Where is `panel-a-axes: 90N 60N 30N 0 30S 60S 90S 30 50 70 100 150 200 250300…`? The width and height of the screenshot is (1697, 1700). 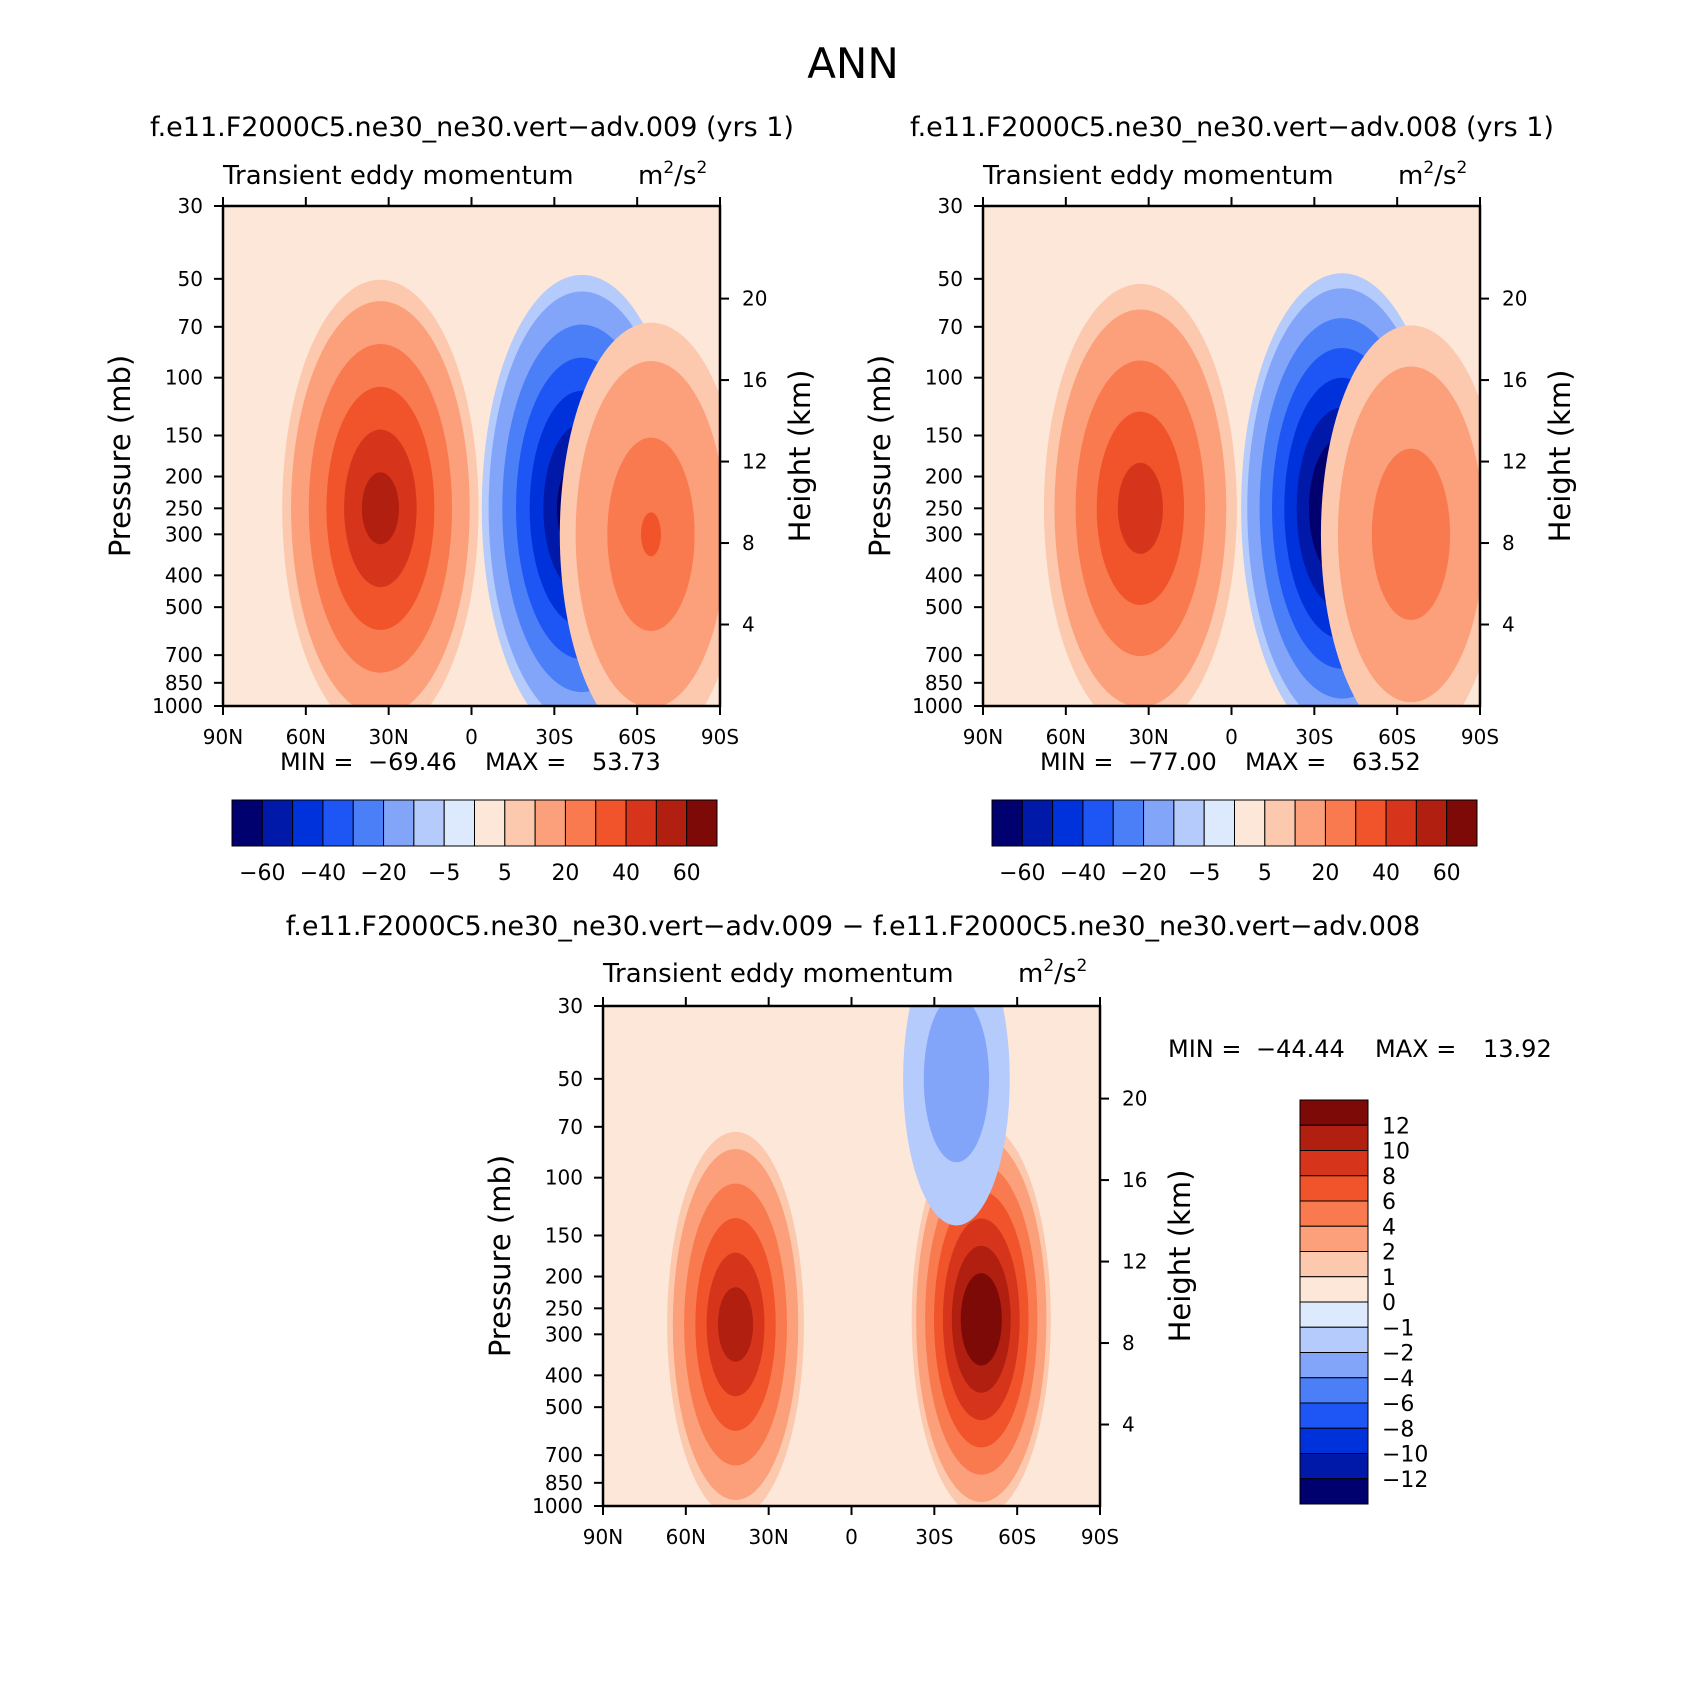
panel-a-axes: 90N 60N 30N 0 30S 60S 90S 30 50 70 100 150 200 250300… is located at coordinates (459, 471).